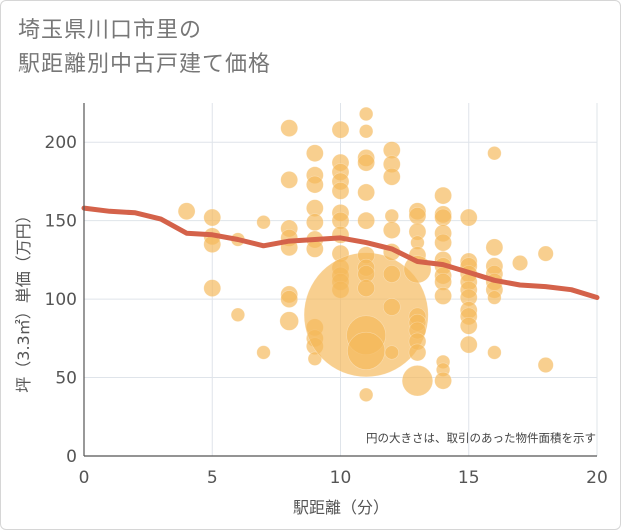 This screenshot has height=530, width=621. Describe the element at coordinates (469, 478) in the screenshot. I see `x-tick-label: 15` at that location.